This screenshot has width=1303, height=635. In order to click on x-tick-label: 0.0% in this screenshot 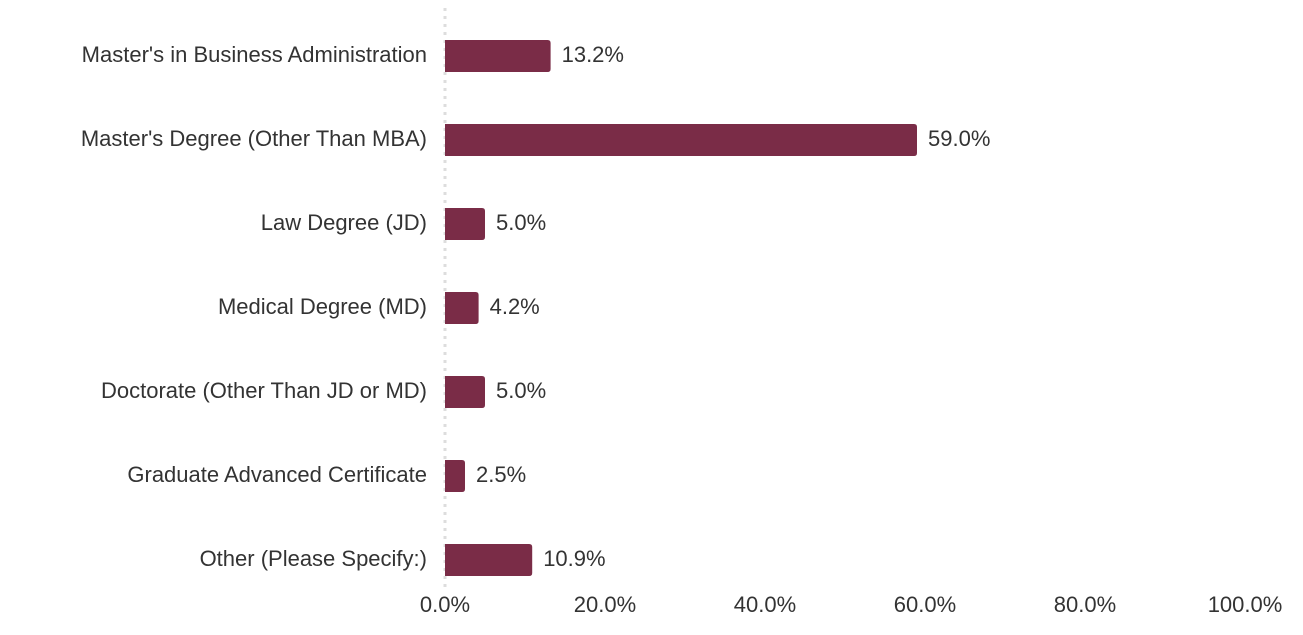, I will do `click(445, 604)`.